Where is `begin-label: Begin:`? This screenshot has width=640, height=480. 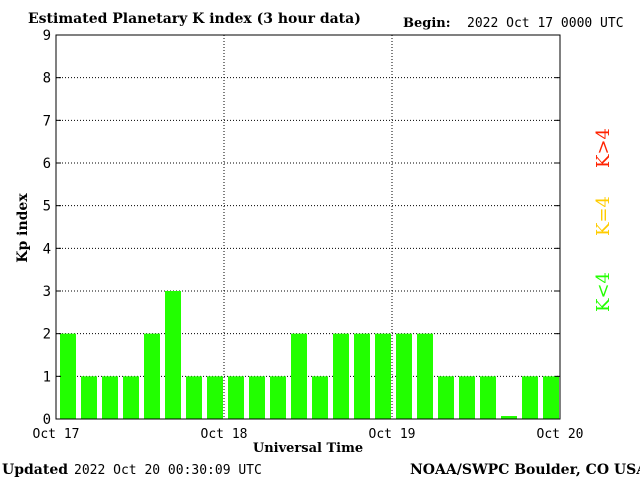 begin-label: Begin: is located at coordinates (427, 23).